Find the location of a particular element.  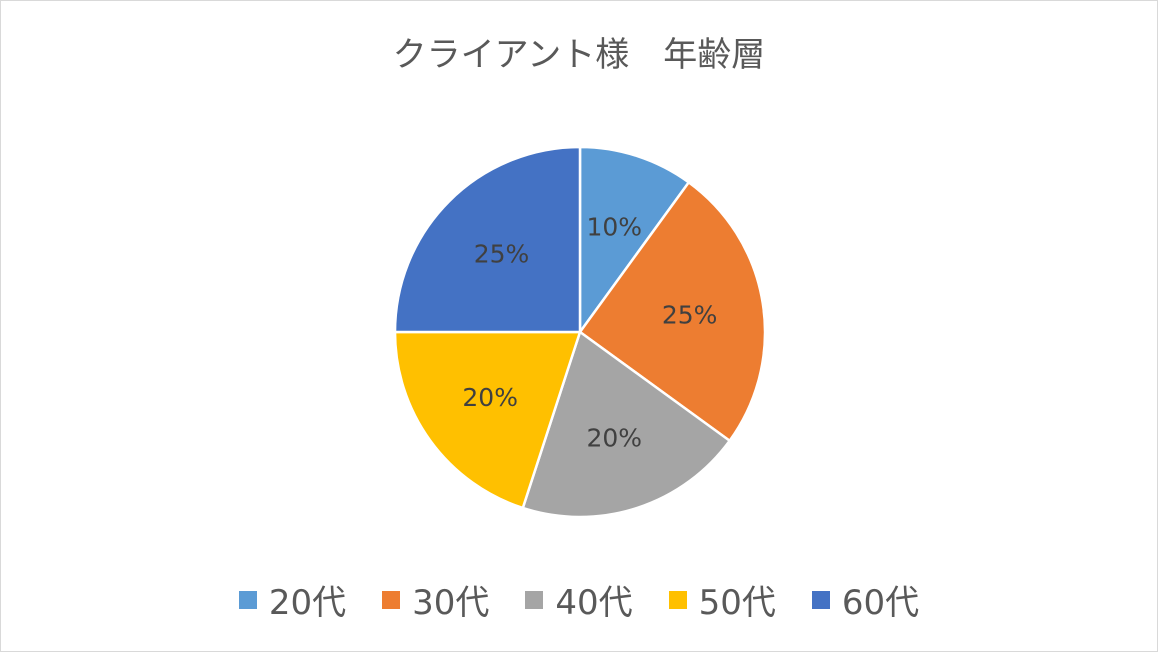

data-label-2: 25% is located at coordinates (690, 315).